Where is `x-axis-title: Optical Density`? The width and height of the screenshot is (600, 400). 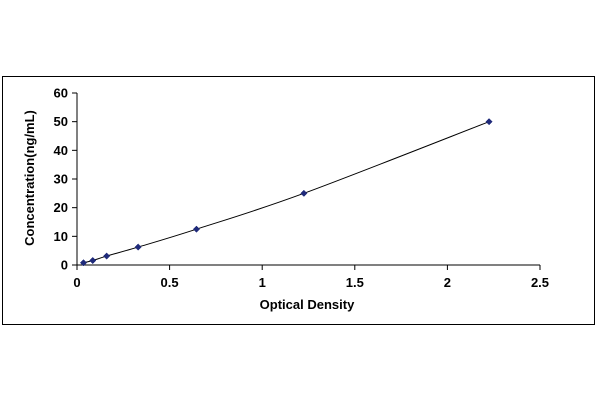
x-axis-title: Optical Density is located at coordinates (307, 304).